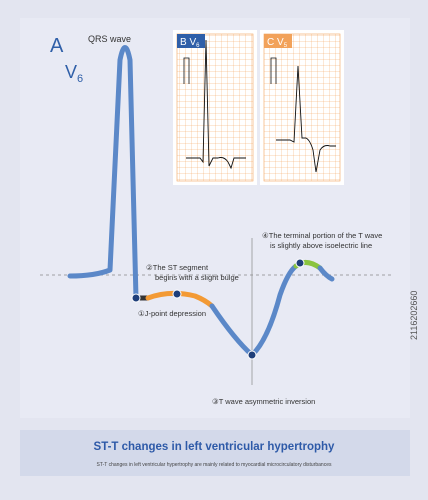 The image size is (428, 500). Describe the element at coordinates (103, 173) in the screenshot. I see `qrs-wave` at that location.